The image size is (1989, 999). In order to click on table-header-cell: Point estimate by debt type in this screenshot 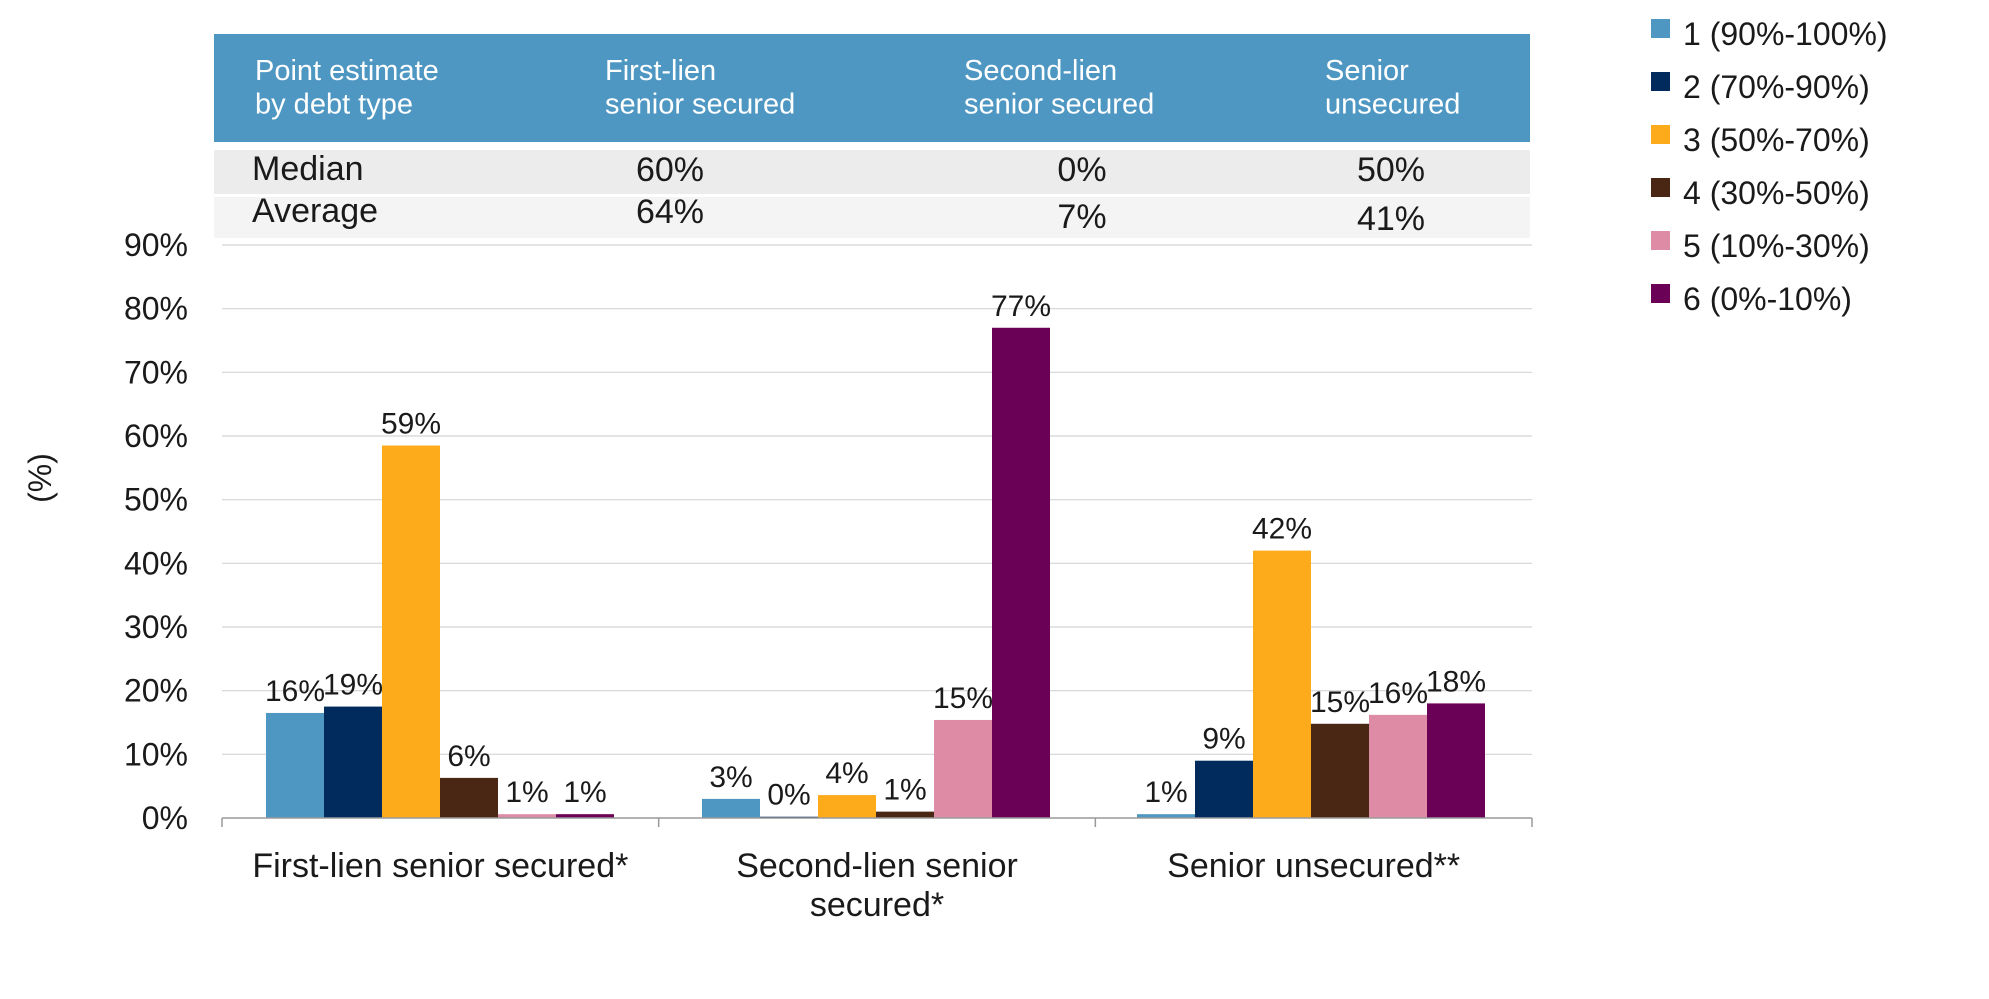, I will do `click(347, 87)`.